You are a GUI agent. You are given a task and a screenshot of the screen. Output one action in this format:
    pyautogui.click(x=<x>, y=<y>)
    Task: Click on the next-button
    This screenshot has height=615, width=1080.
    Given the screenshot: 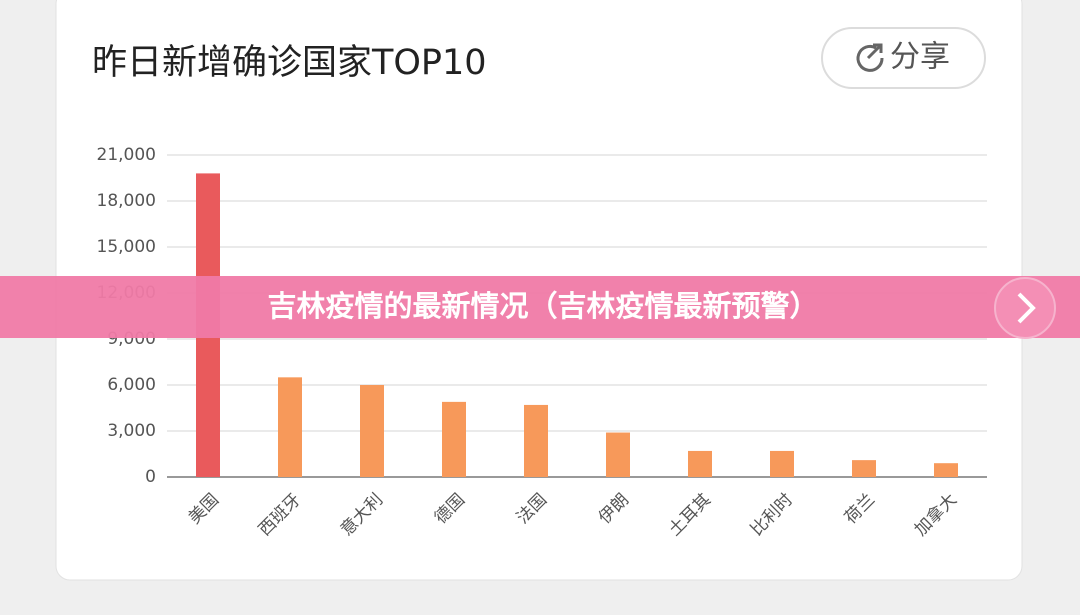 What is the action you would take?
    pyautogui.click(x=1025, y=308)
    